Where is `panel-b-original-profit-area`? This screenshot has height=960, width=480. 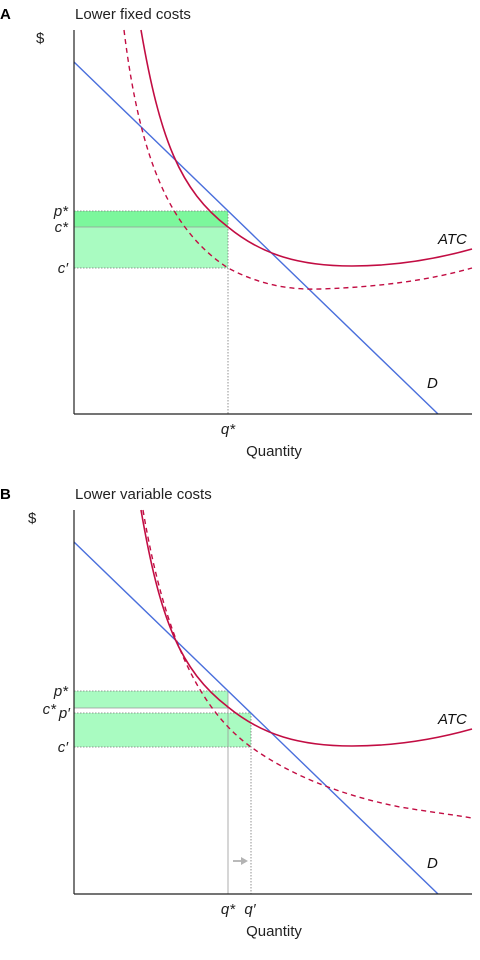 panel-b-original-profit-area is located at coordinates (151, 699).